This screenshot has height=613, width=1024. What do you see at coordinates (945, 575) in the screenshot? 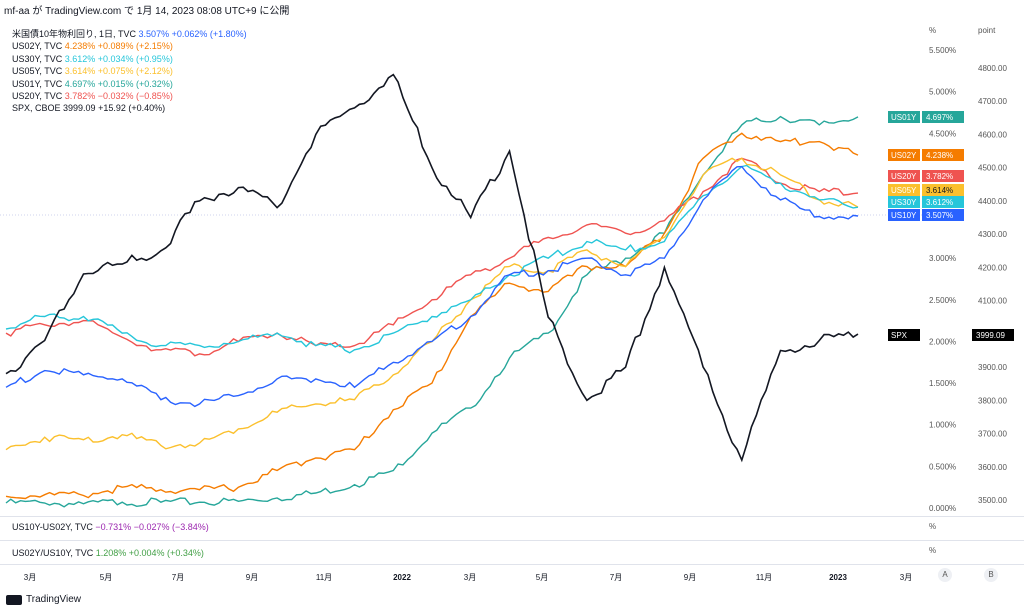
I see `auto-scale-button: A` at bounding box center [945, 575].